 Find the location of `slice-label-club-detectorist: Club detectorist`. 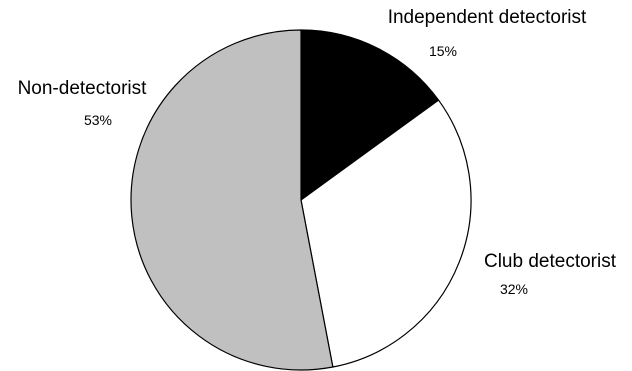

slice-label-club-detectorist: Club detectorist is located at coordinates (550, 261).